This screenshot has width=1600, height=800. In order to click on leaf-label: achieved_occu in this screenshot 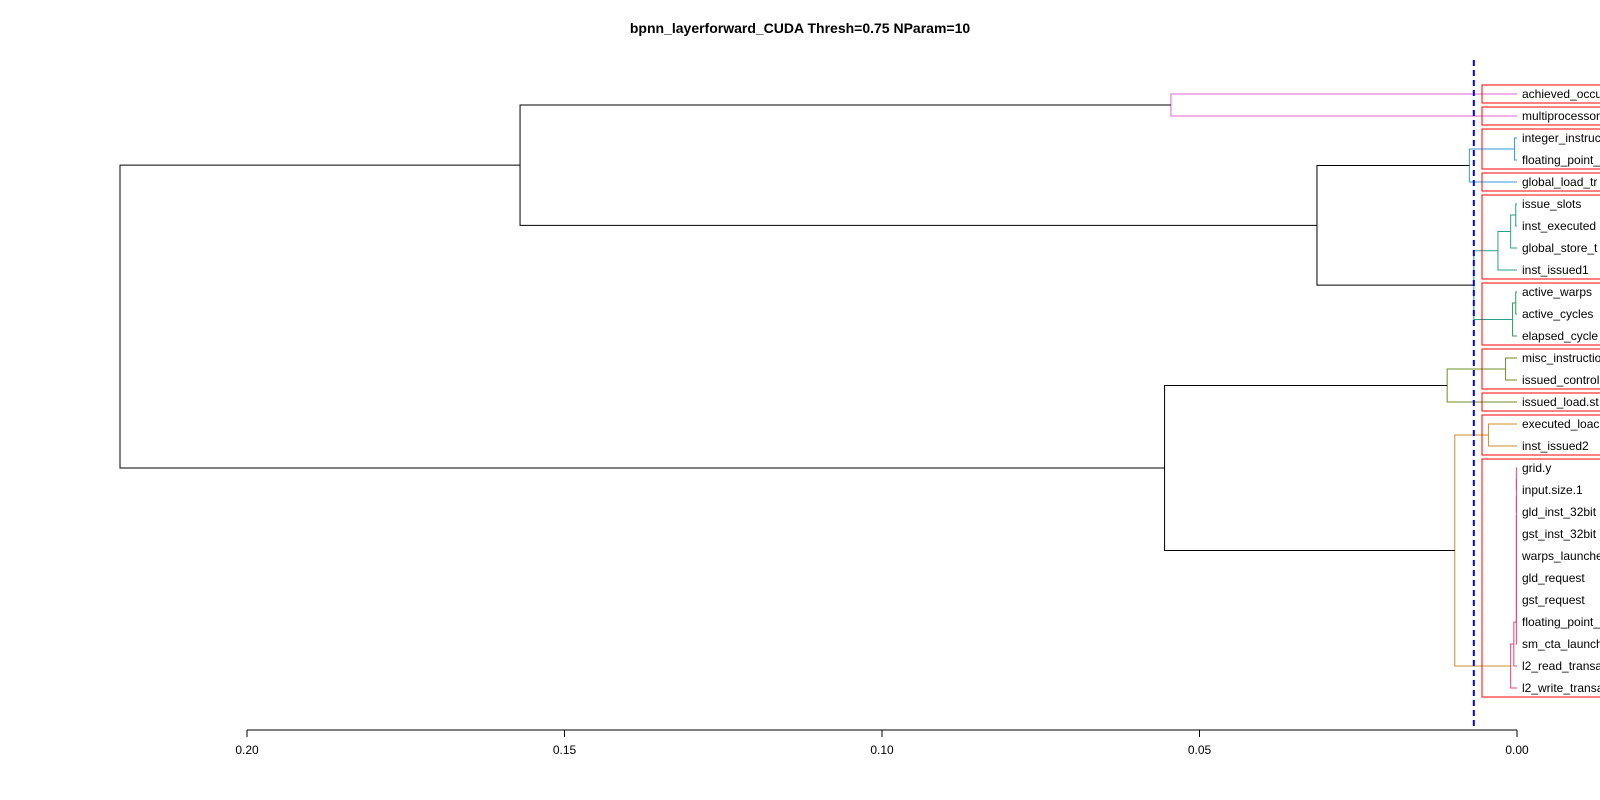, I will do `click(1561, 94)`.